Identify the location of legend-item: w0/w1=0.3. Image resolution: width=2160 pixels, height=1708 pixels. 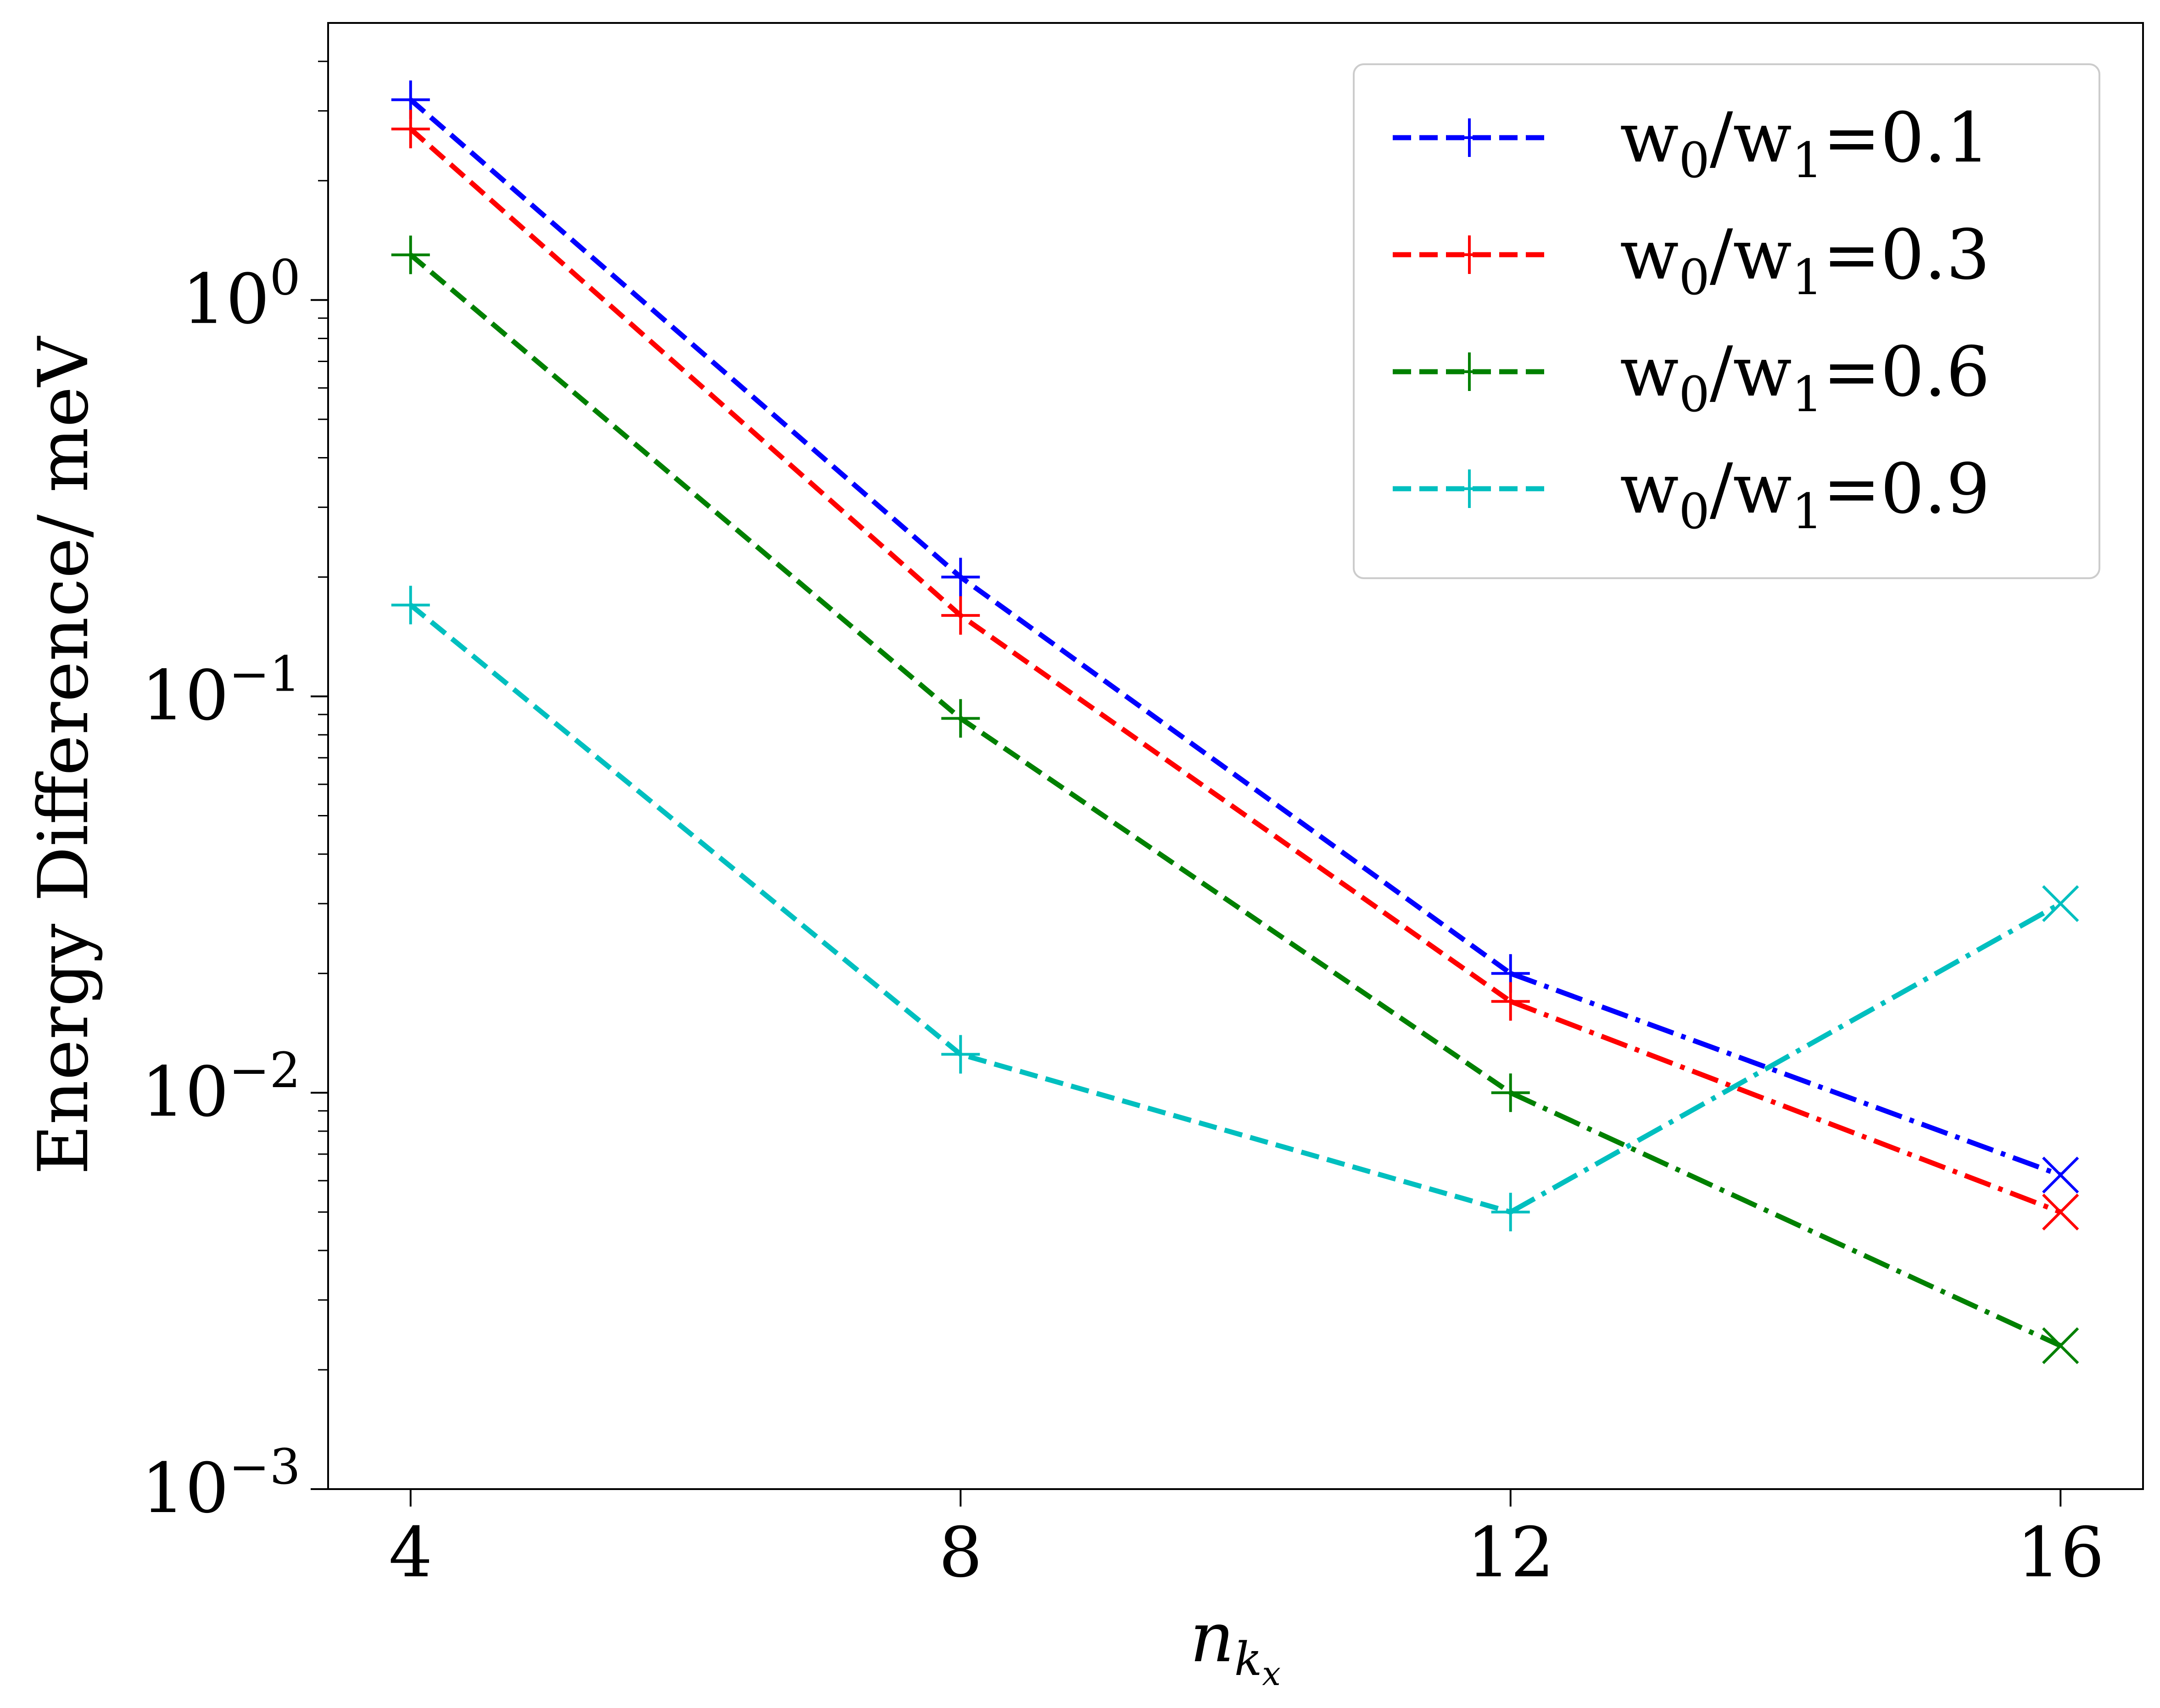
(1691, 260).